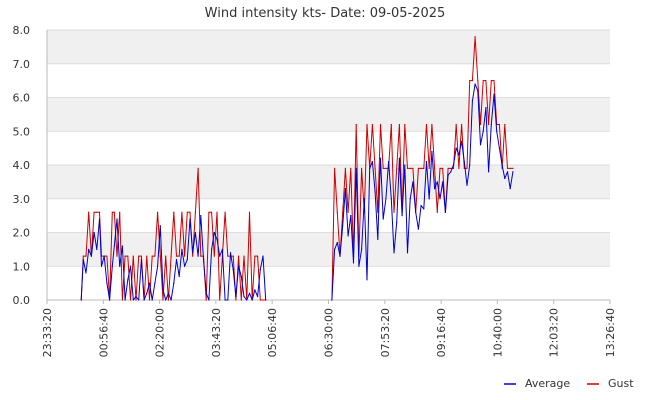 This screenshot has height=400, width=650. I want to click on x-tick-label: 00:56:40, so click(103, 332).